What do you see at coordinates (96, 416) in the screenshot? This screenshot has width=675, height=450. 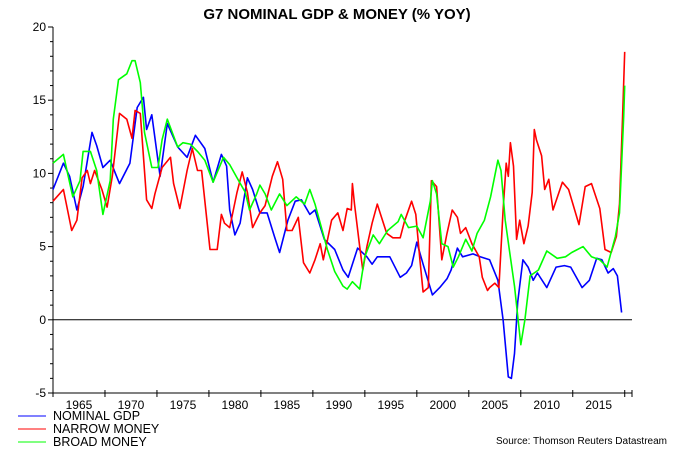 I see `legend-label-nominal-gdp: NOMINAL GDP` at bounding box center [96, 416].